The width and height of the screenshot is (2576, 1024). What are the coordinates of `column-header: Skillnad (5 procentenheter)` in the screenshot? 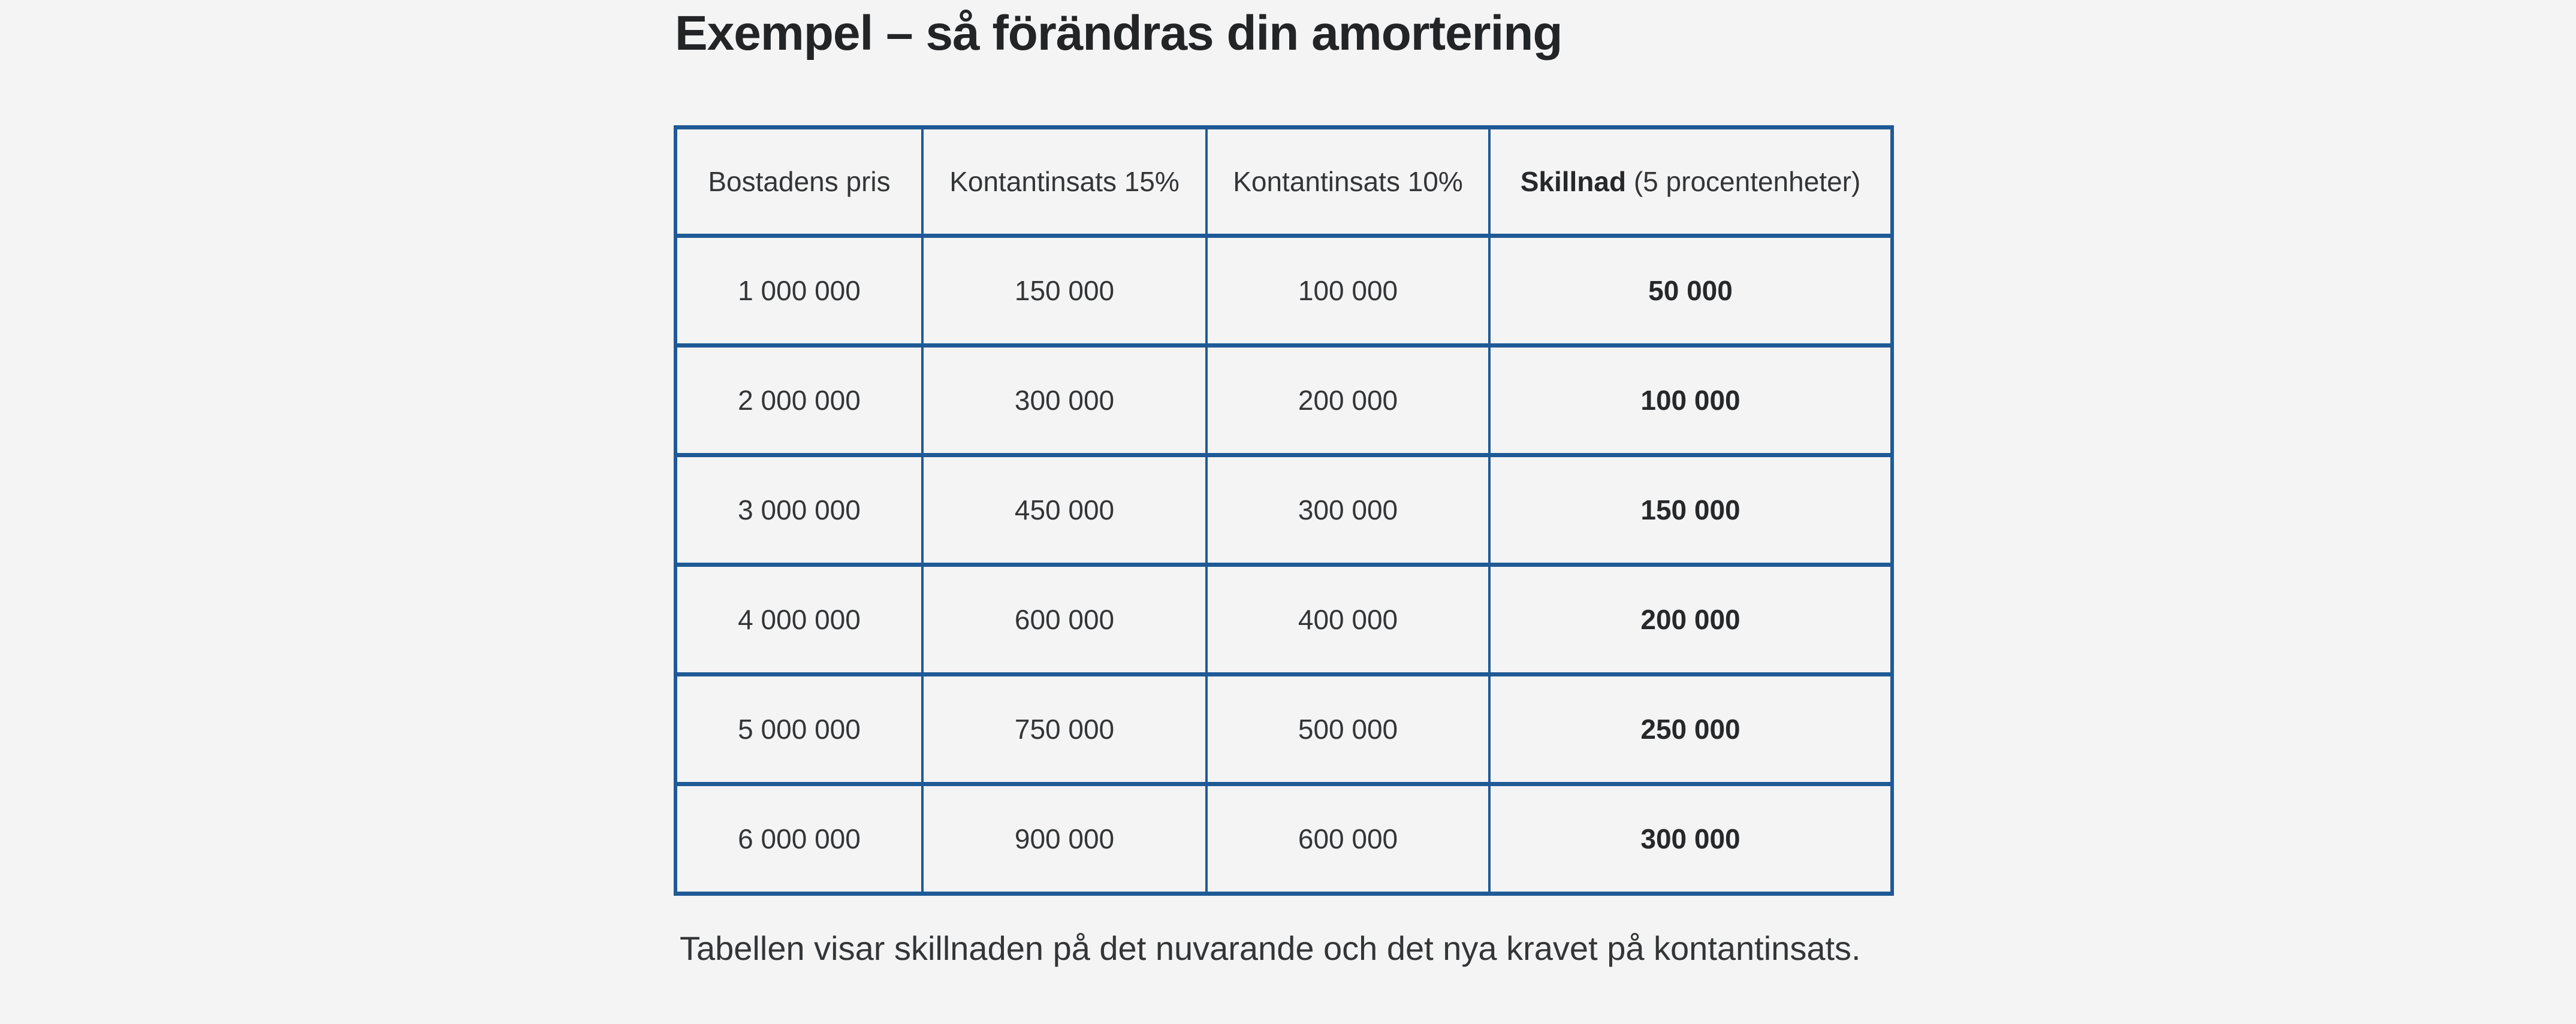 It's located at (1691, 181).